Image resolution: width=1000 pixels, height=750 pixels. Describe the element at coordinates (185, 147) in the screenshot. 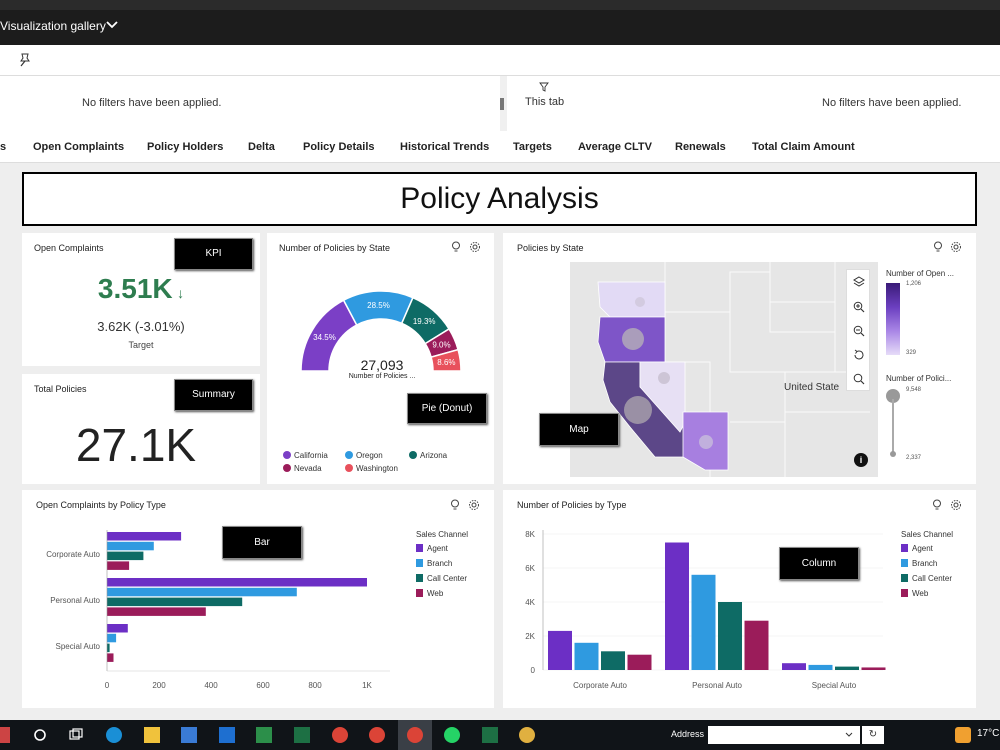

I see `tab-policy-holders: Policy Holders` at that location.